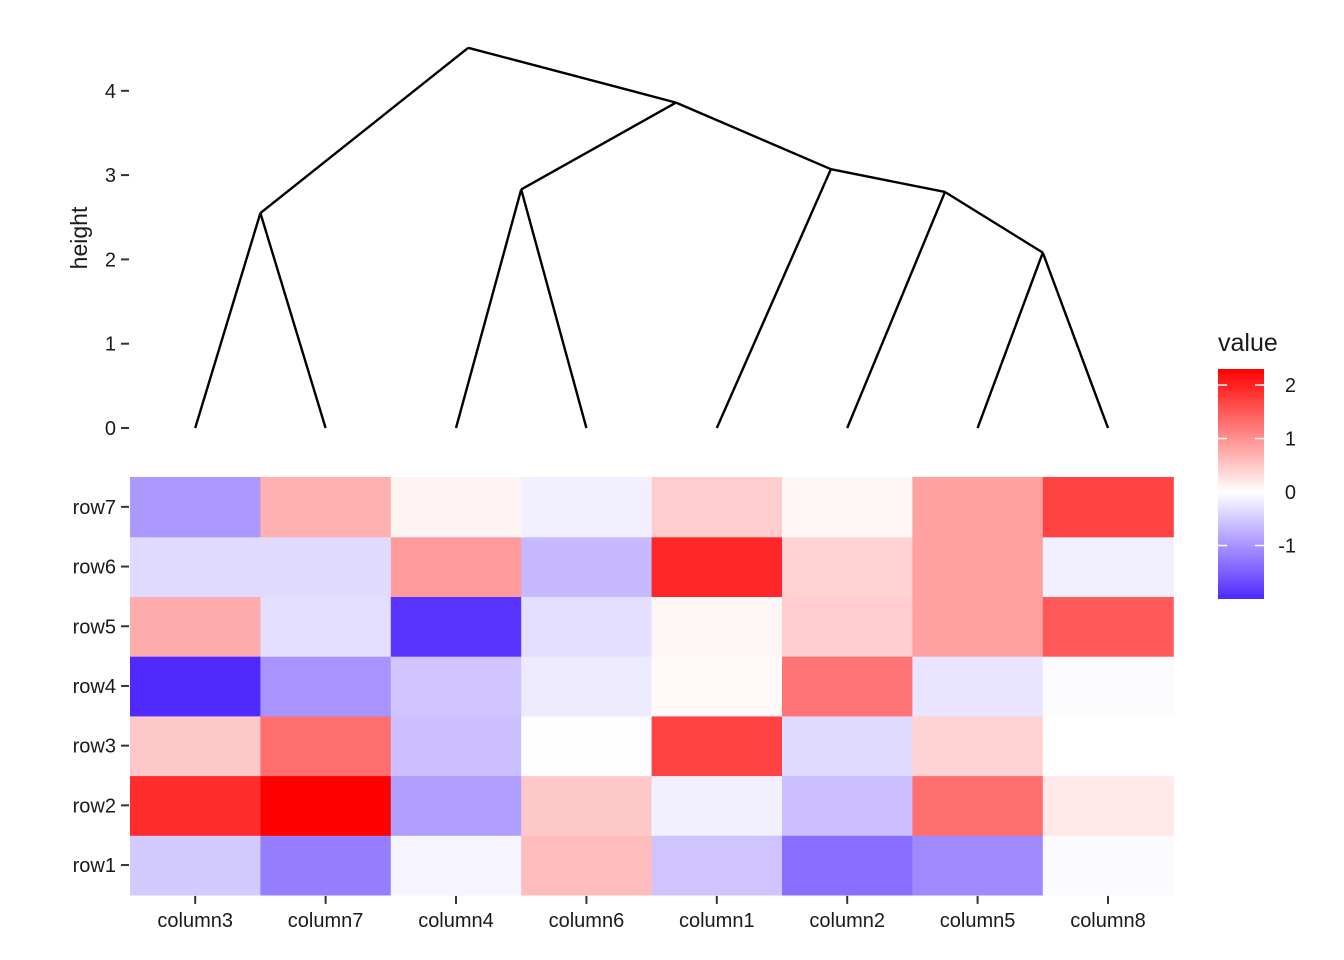 This screenshot has height=960, width=1344. What do you see at coordinates (110, 92) in the screenshot?
I see `dendrogram-y-tick-label: 4` at bounding box center [110, 92].